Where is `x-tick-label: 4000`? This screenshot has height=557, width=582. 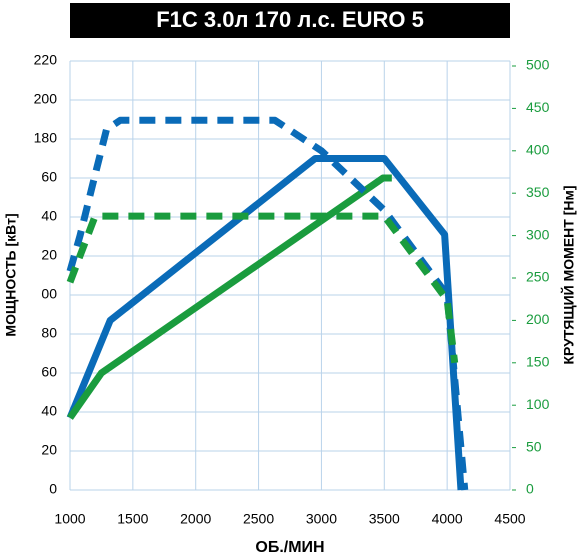 x-tick-label: 4000 is located at coordinates (447, 519).